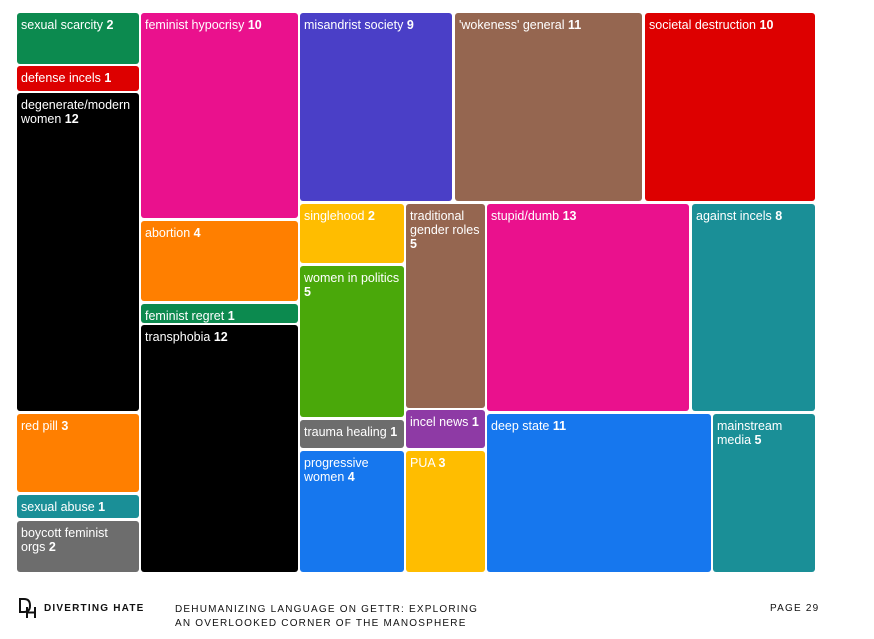 This screenshot has height=639, width=874. What do you see at coordinates (321, 623) in the screenshot?
I see `report-title-line-2: AN OVERLOOKED CORNER OF THE MANOSPHERE` at bounding box center [321, 623].